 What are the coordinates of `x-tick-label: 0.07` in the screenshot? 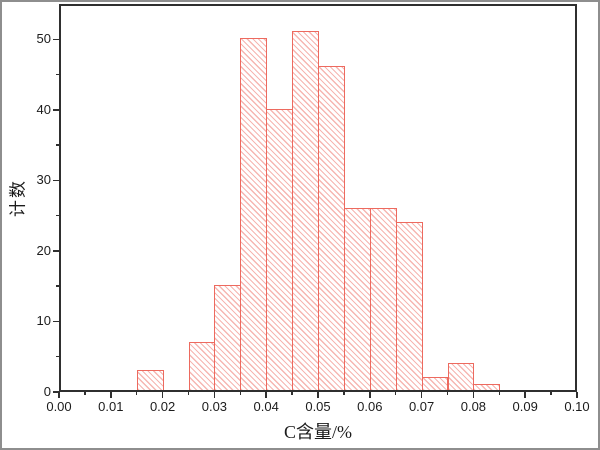 It's located at (421, 406).